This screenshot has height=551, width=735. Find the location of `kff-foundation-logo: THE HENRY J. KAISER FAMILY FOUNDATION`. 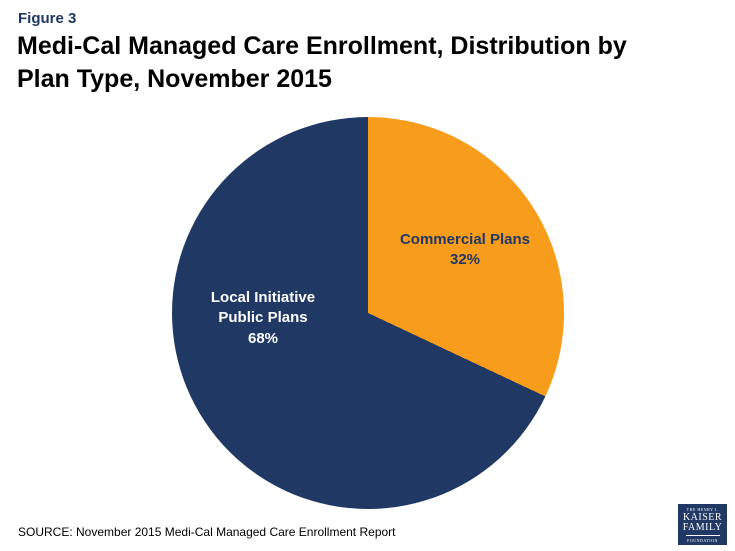

kff-foundation-logo: THE HENRY J. KAISER FAMILY FOUNDATION is located at coordinates (702, 524).